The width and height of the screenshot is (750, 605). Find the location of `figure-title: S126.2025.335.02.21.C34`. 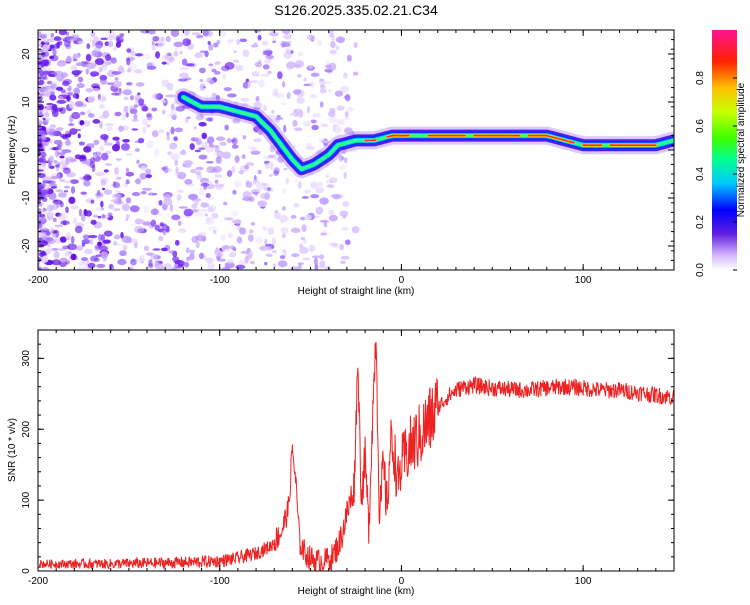

figure-title: S126.2025.335.02.21.C34 is located at coordinates (356, 10).